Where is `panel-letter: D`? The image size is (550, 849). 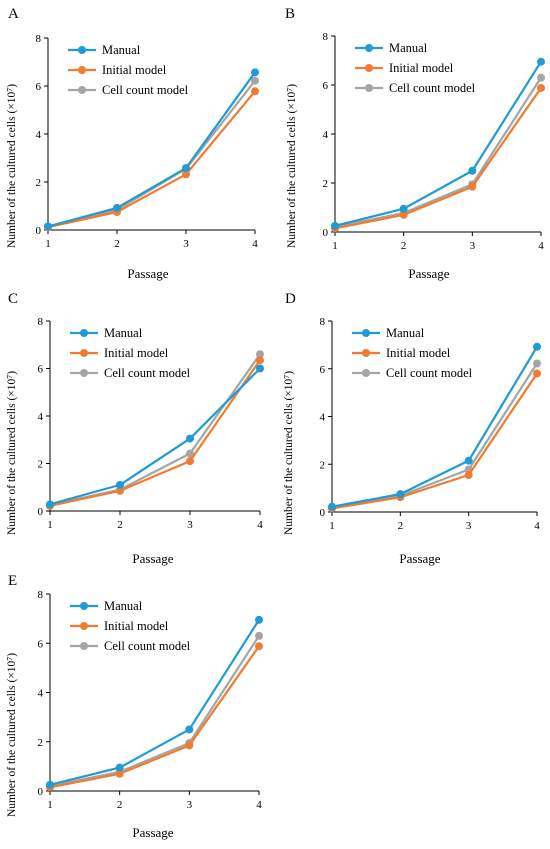 panel-letter: D is located at coordinates (290, 299).